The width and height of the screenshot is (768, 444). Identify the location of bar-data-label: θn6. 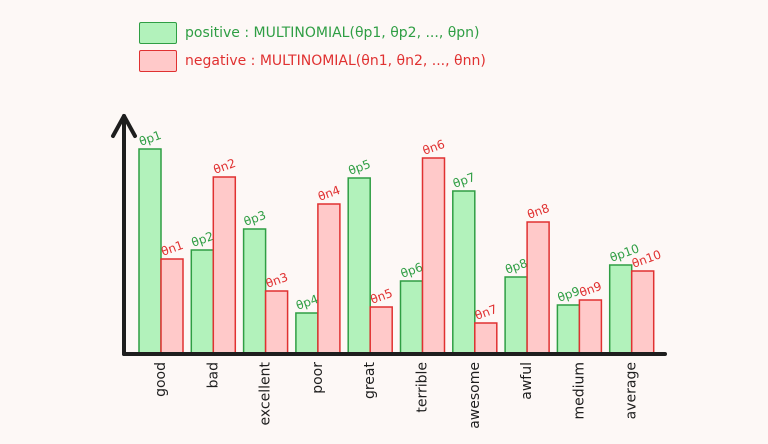
(434, 147).